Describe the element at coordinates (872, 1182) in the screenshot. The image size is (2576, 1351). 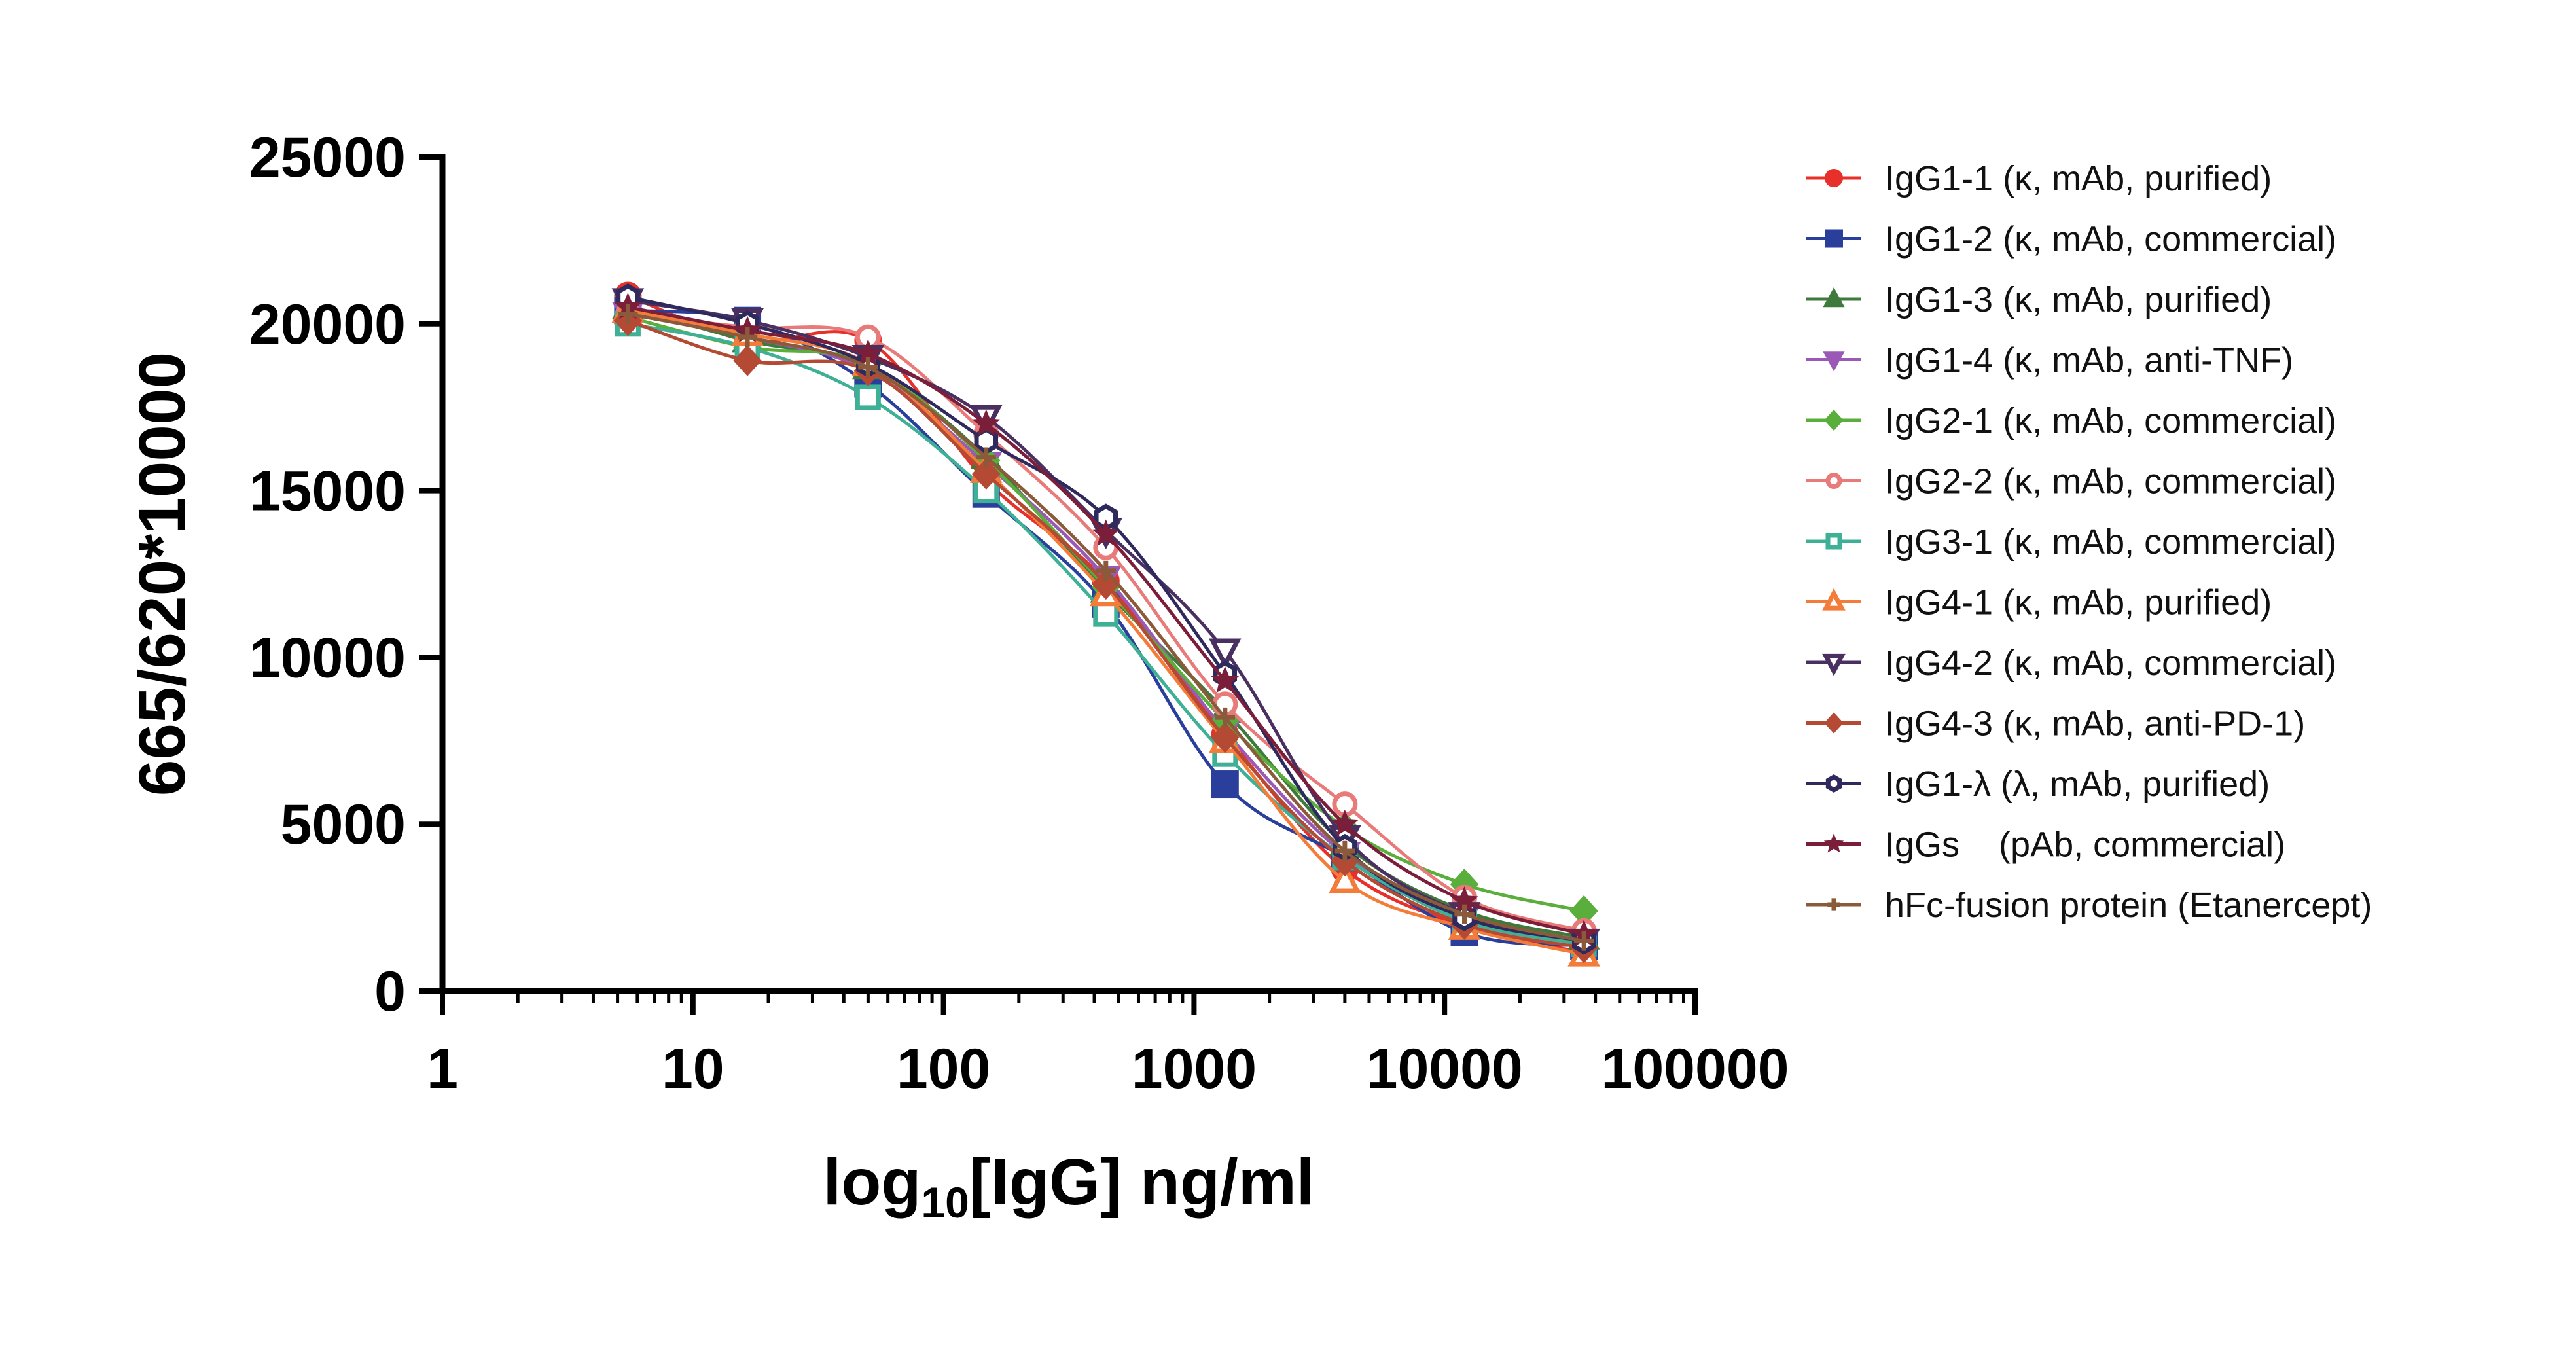
I see `x-axis-title-main: log` at that location.